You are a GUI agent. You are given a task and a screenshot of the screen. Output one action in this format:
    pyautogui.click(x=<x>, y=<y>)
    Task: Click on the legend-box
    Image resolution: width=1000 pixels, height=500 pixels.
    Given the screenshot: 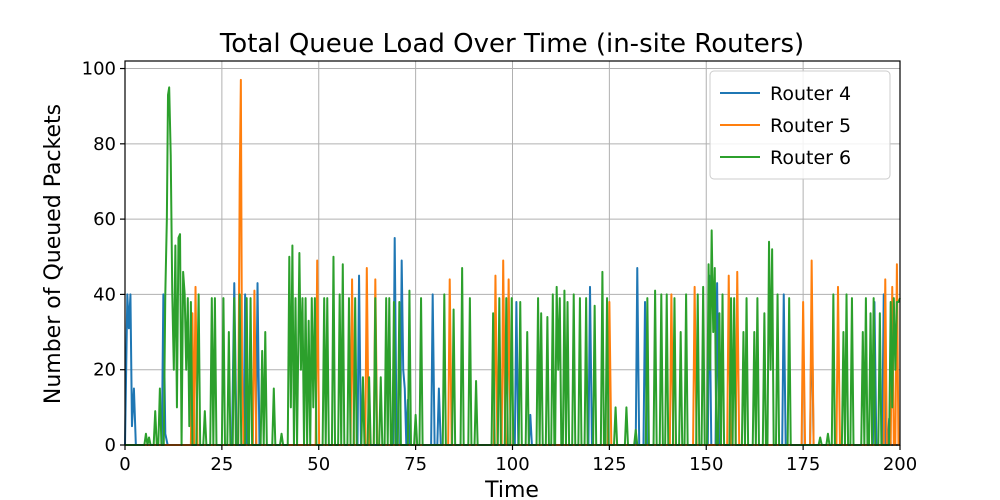 What is the action you would take?
    pyautogui.click(x=800, y=125)
    